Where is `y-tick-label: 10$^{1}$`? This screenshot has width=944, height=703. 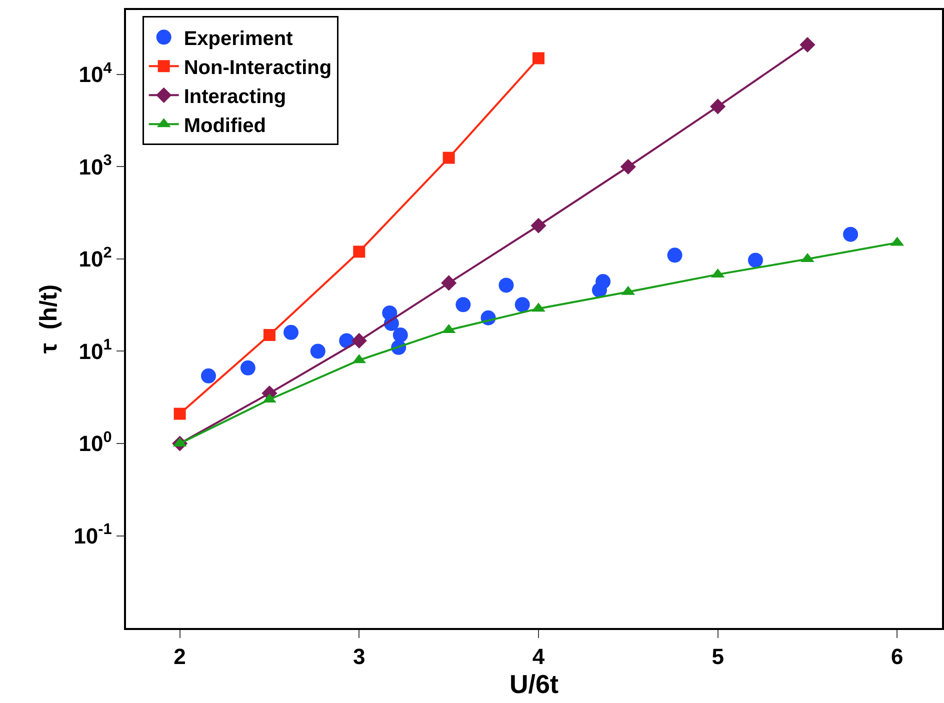
y-tick-label: 10$^{1}$ is located at coordinates (95, 350).